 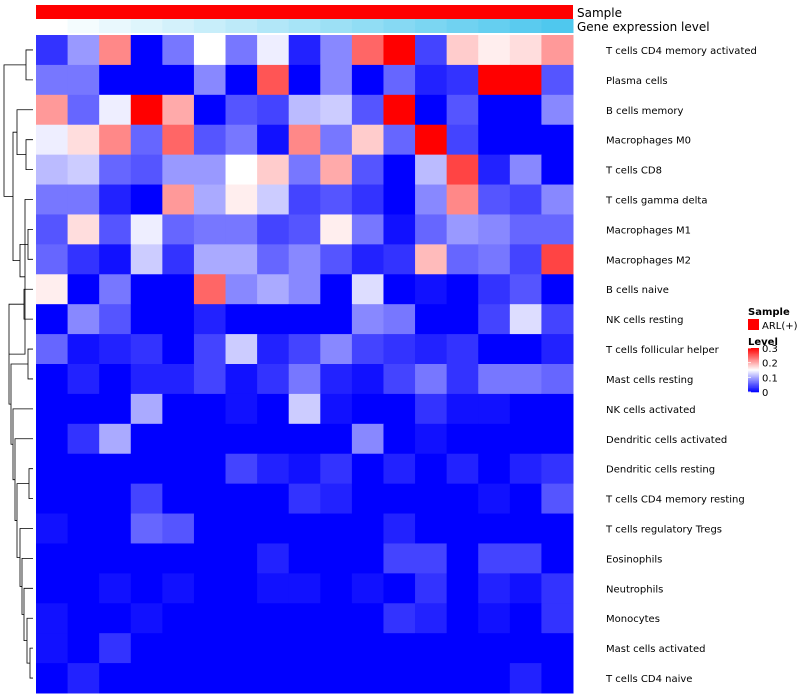 What do you see at coordinates (770, 378) in the screenshot?
I see `legend-tick-label: 0.1` at bounding box center [770, 378].